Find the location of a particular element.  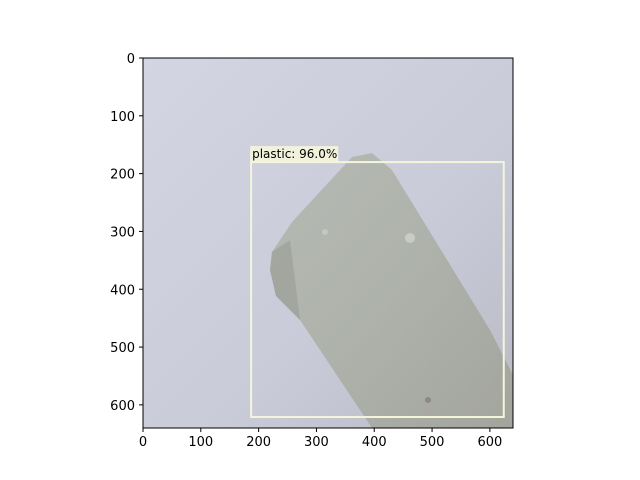

y-tick-label: 0 is located at coordinates (131, 59).